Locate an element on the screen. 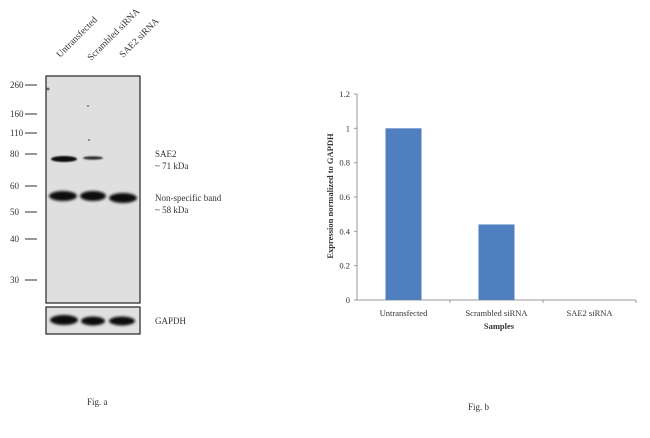 This screenshot has width=650, height=438. band-gapdh-untransfected is located at coordinates (64, 320).